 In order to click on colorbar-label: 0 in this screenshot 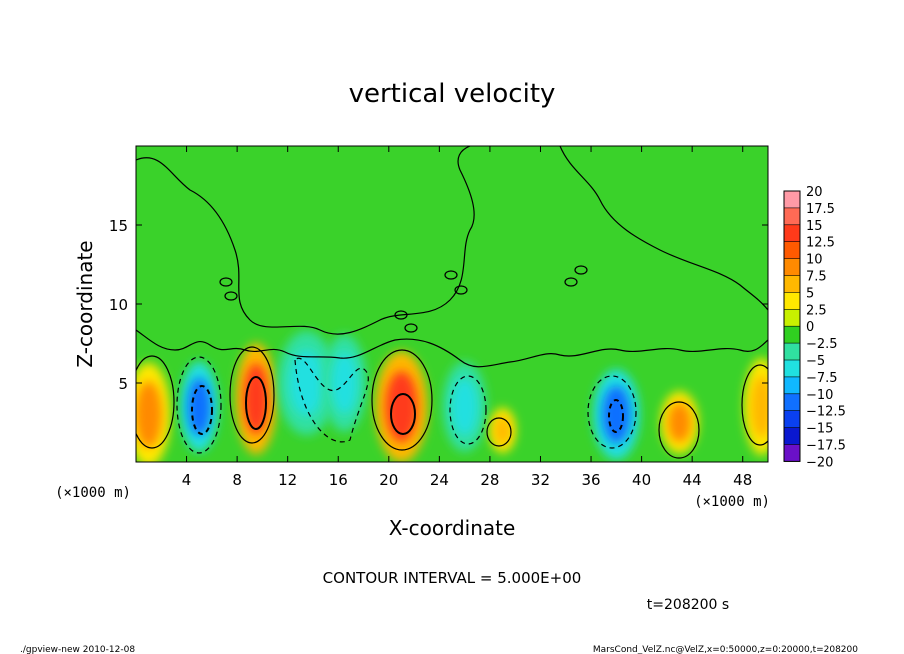, I will do `click(810, 327)`.